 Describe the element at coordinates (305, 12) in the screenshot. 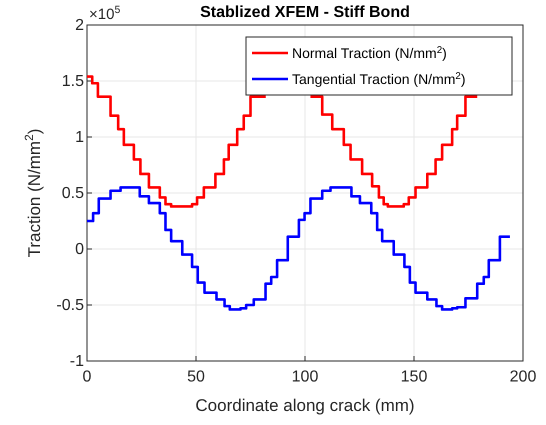

I see `chart-title: Stablized XFEM - Stiff Bond` at that location.